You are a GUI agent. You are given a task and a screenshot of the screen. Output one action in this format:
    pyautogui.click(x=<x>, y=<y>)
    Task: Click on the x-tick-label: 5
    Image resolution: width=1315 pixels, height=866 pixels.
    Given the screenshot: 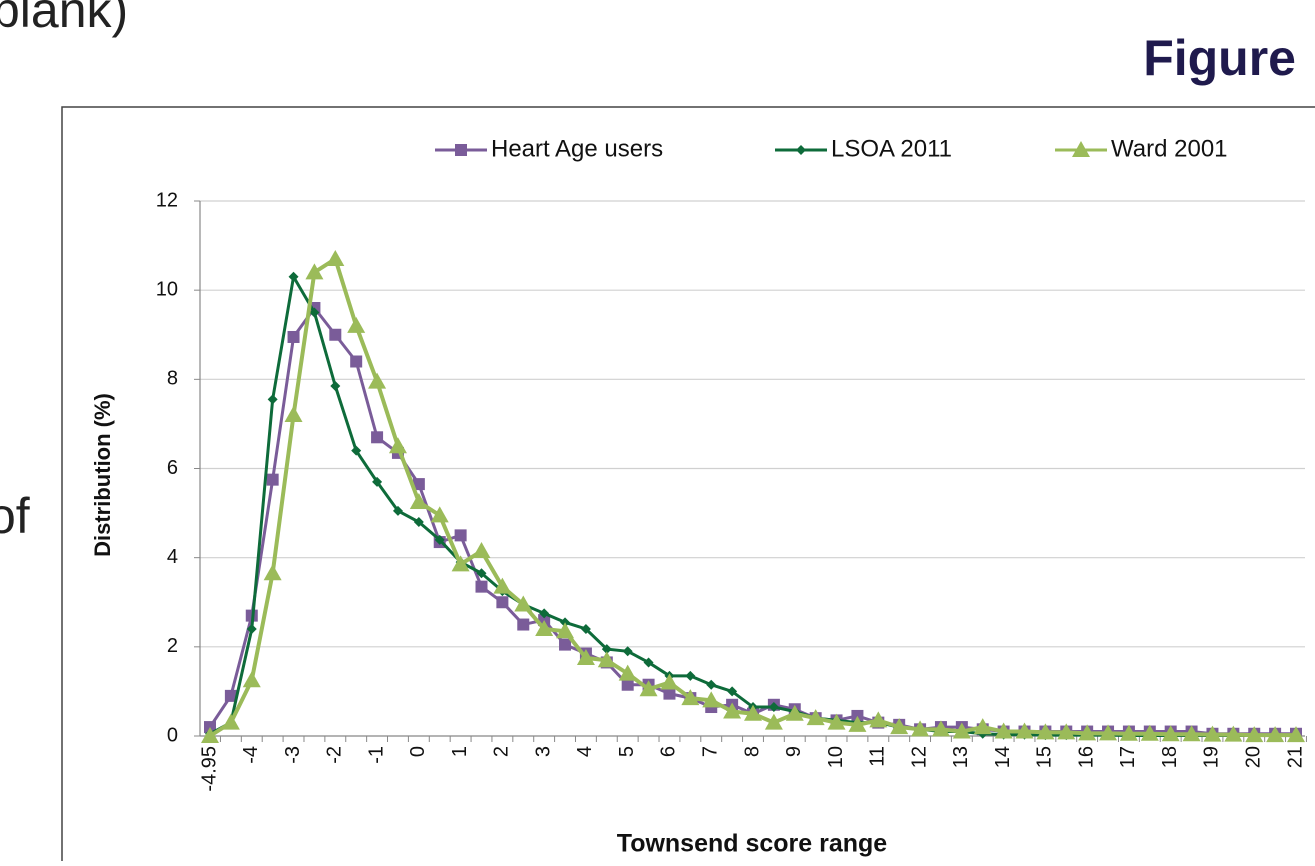 What is the action you would take?
    pyautogui.click(x=627, y=751)
    